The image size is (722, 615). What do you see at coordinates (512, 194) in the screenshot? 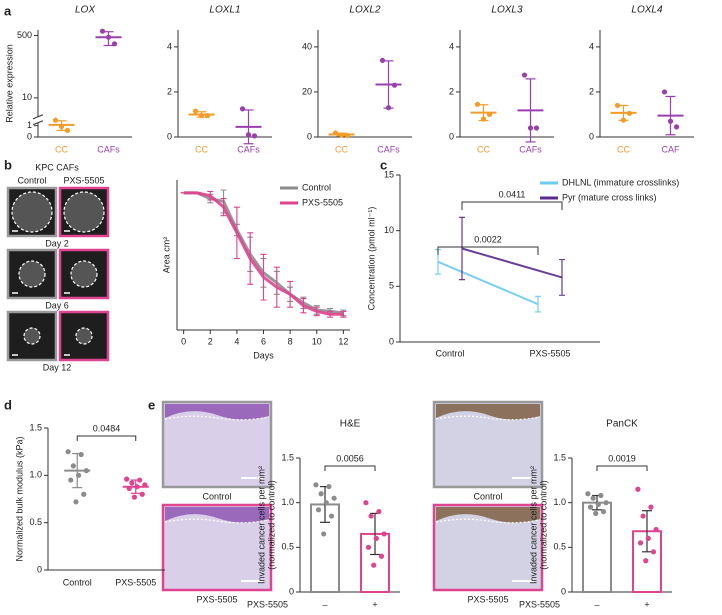
I see `p-value: 0.0411` at bounding box center [512, 194].